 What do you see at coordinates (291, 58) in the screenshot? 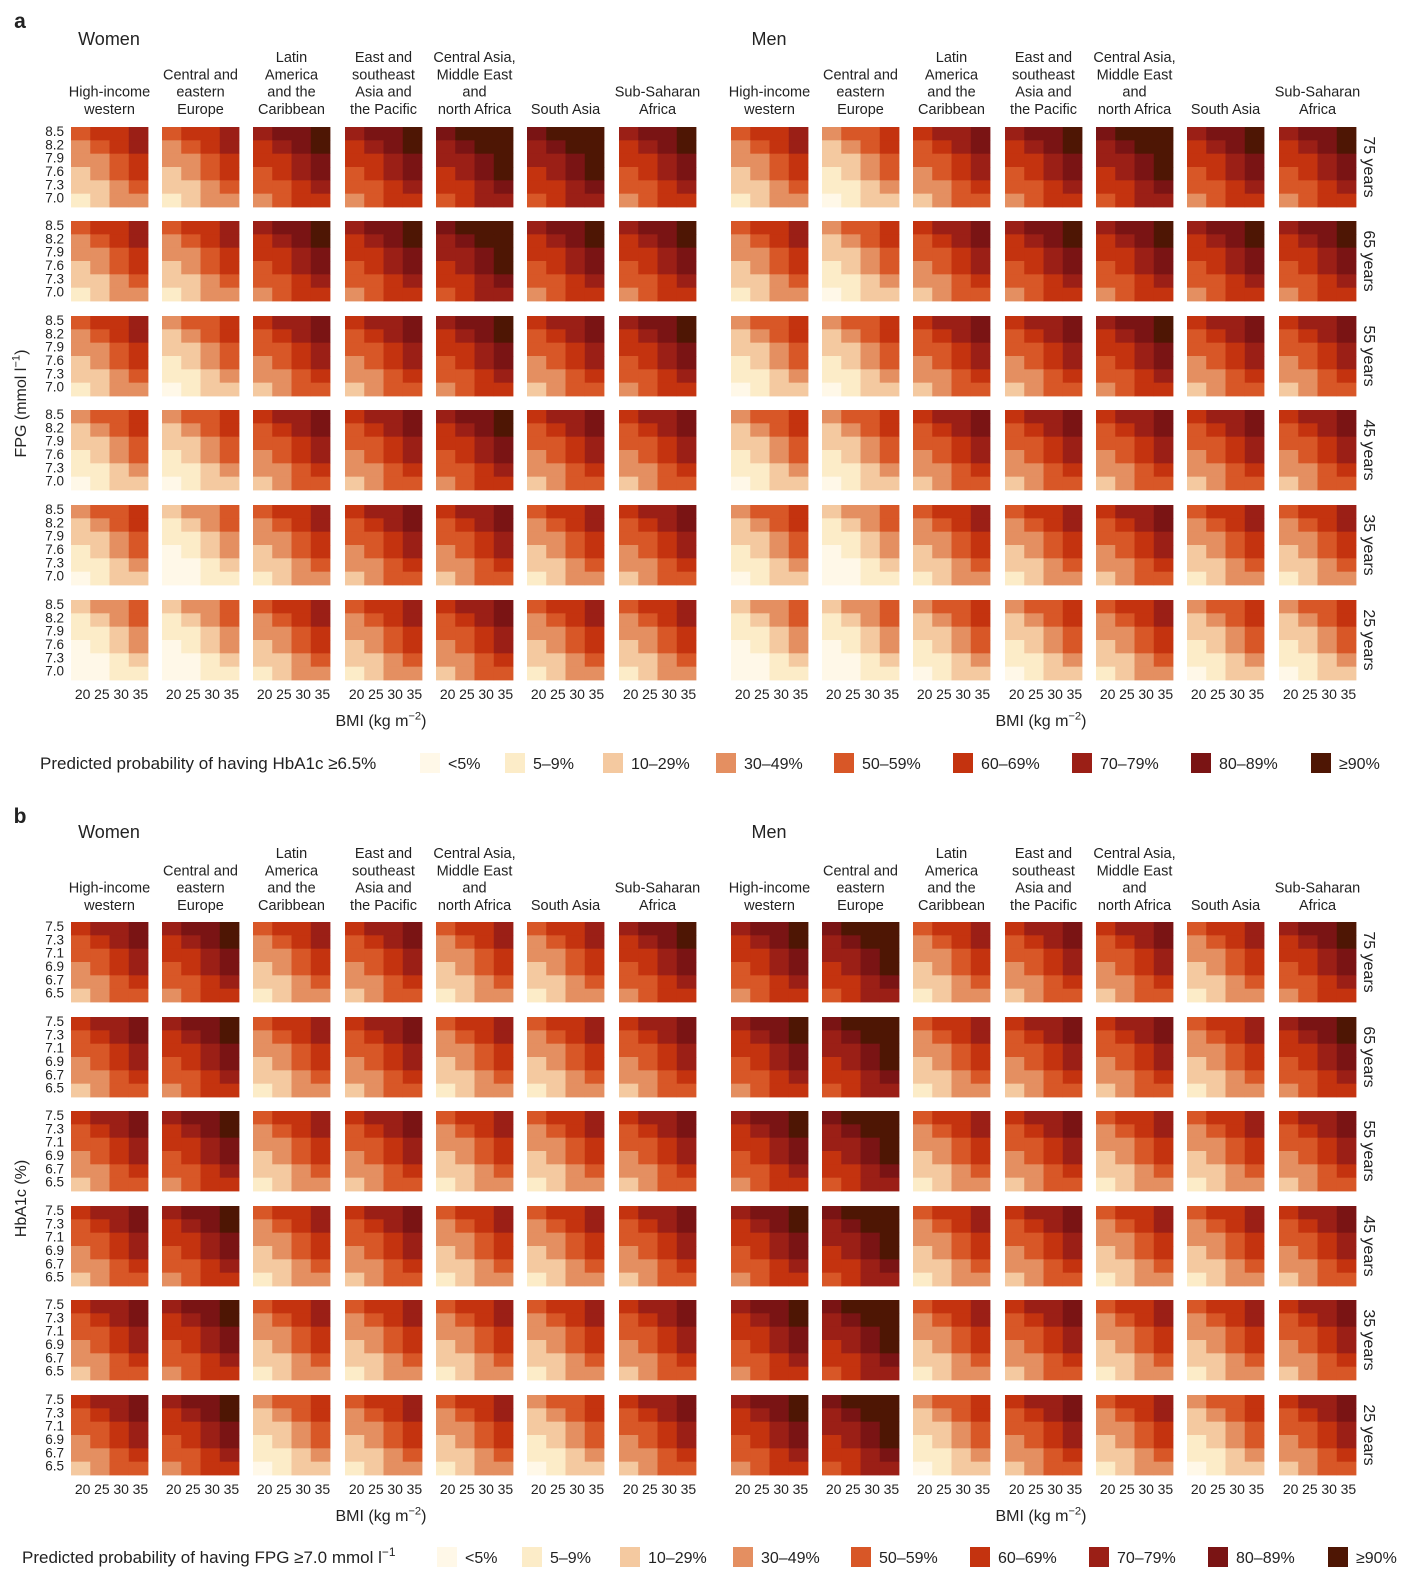
I see `region-header-line: Latin` at bounding box center [291, 58].